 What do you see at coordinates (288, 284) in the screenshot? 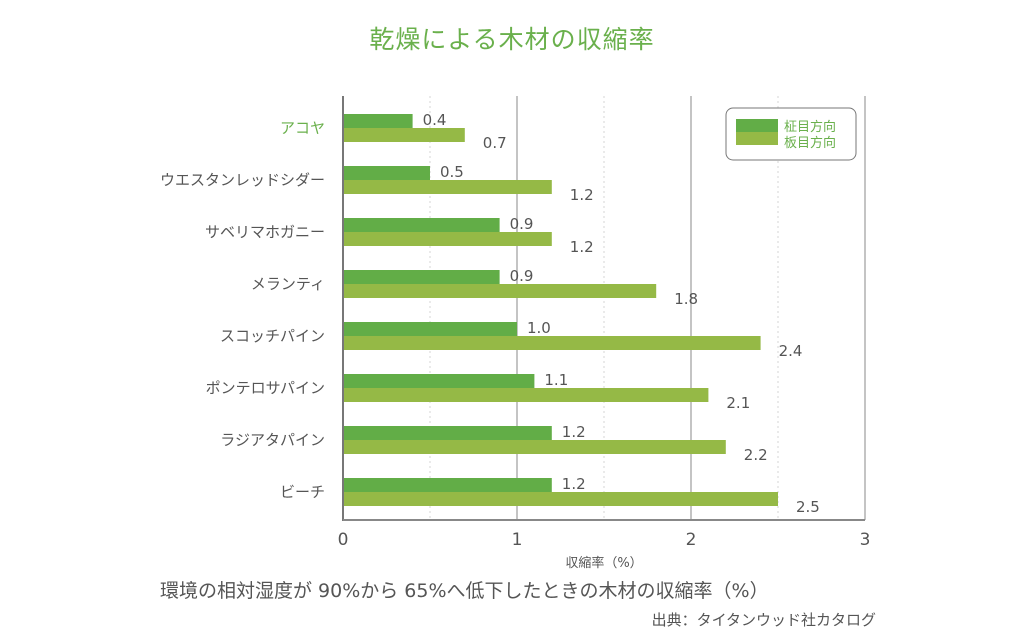
I see `category-label: メランティ` at bounding box center [288, 284].